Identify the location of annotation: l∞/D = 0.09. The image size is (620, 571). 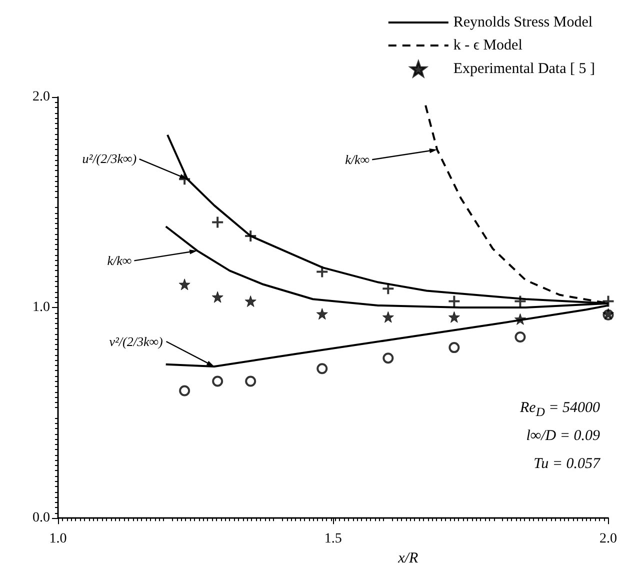
(563, 436).